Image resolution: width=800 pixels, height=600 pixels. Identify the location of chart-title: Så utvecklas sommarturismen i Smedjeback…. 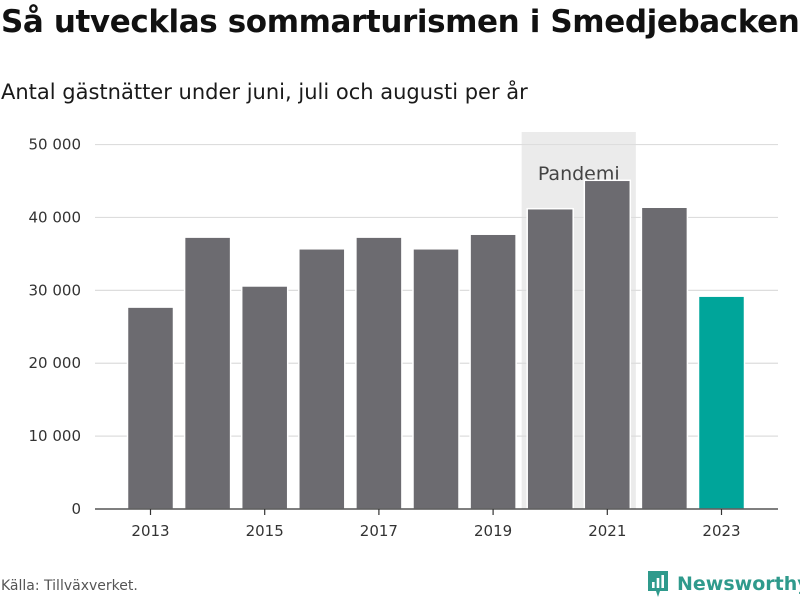
(400, 22).